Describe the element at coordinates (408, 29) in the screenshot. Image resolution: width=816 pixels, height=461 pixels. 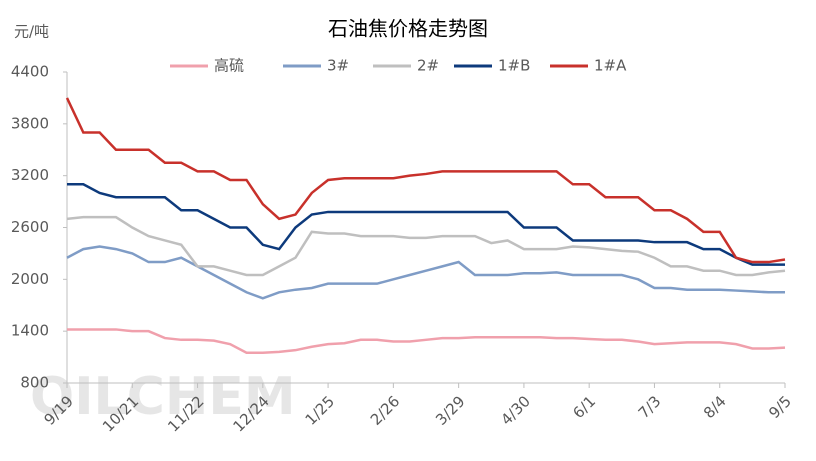
I see `chart-title: 石油焦价格走势图` at that location.